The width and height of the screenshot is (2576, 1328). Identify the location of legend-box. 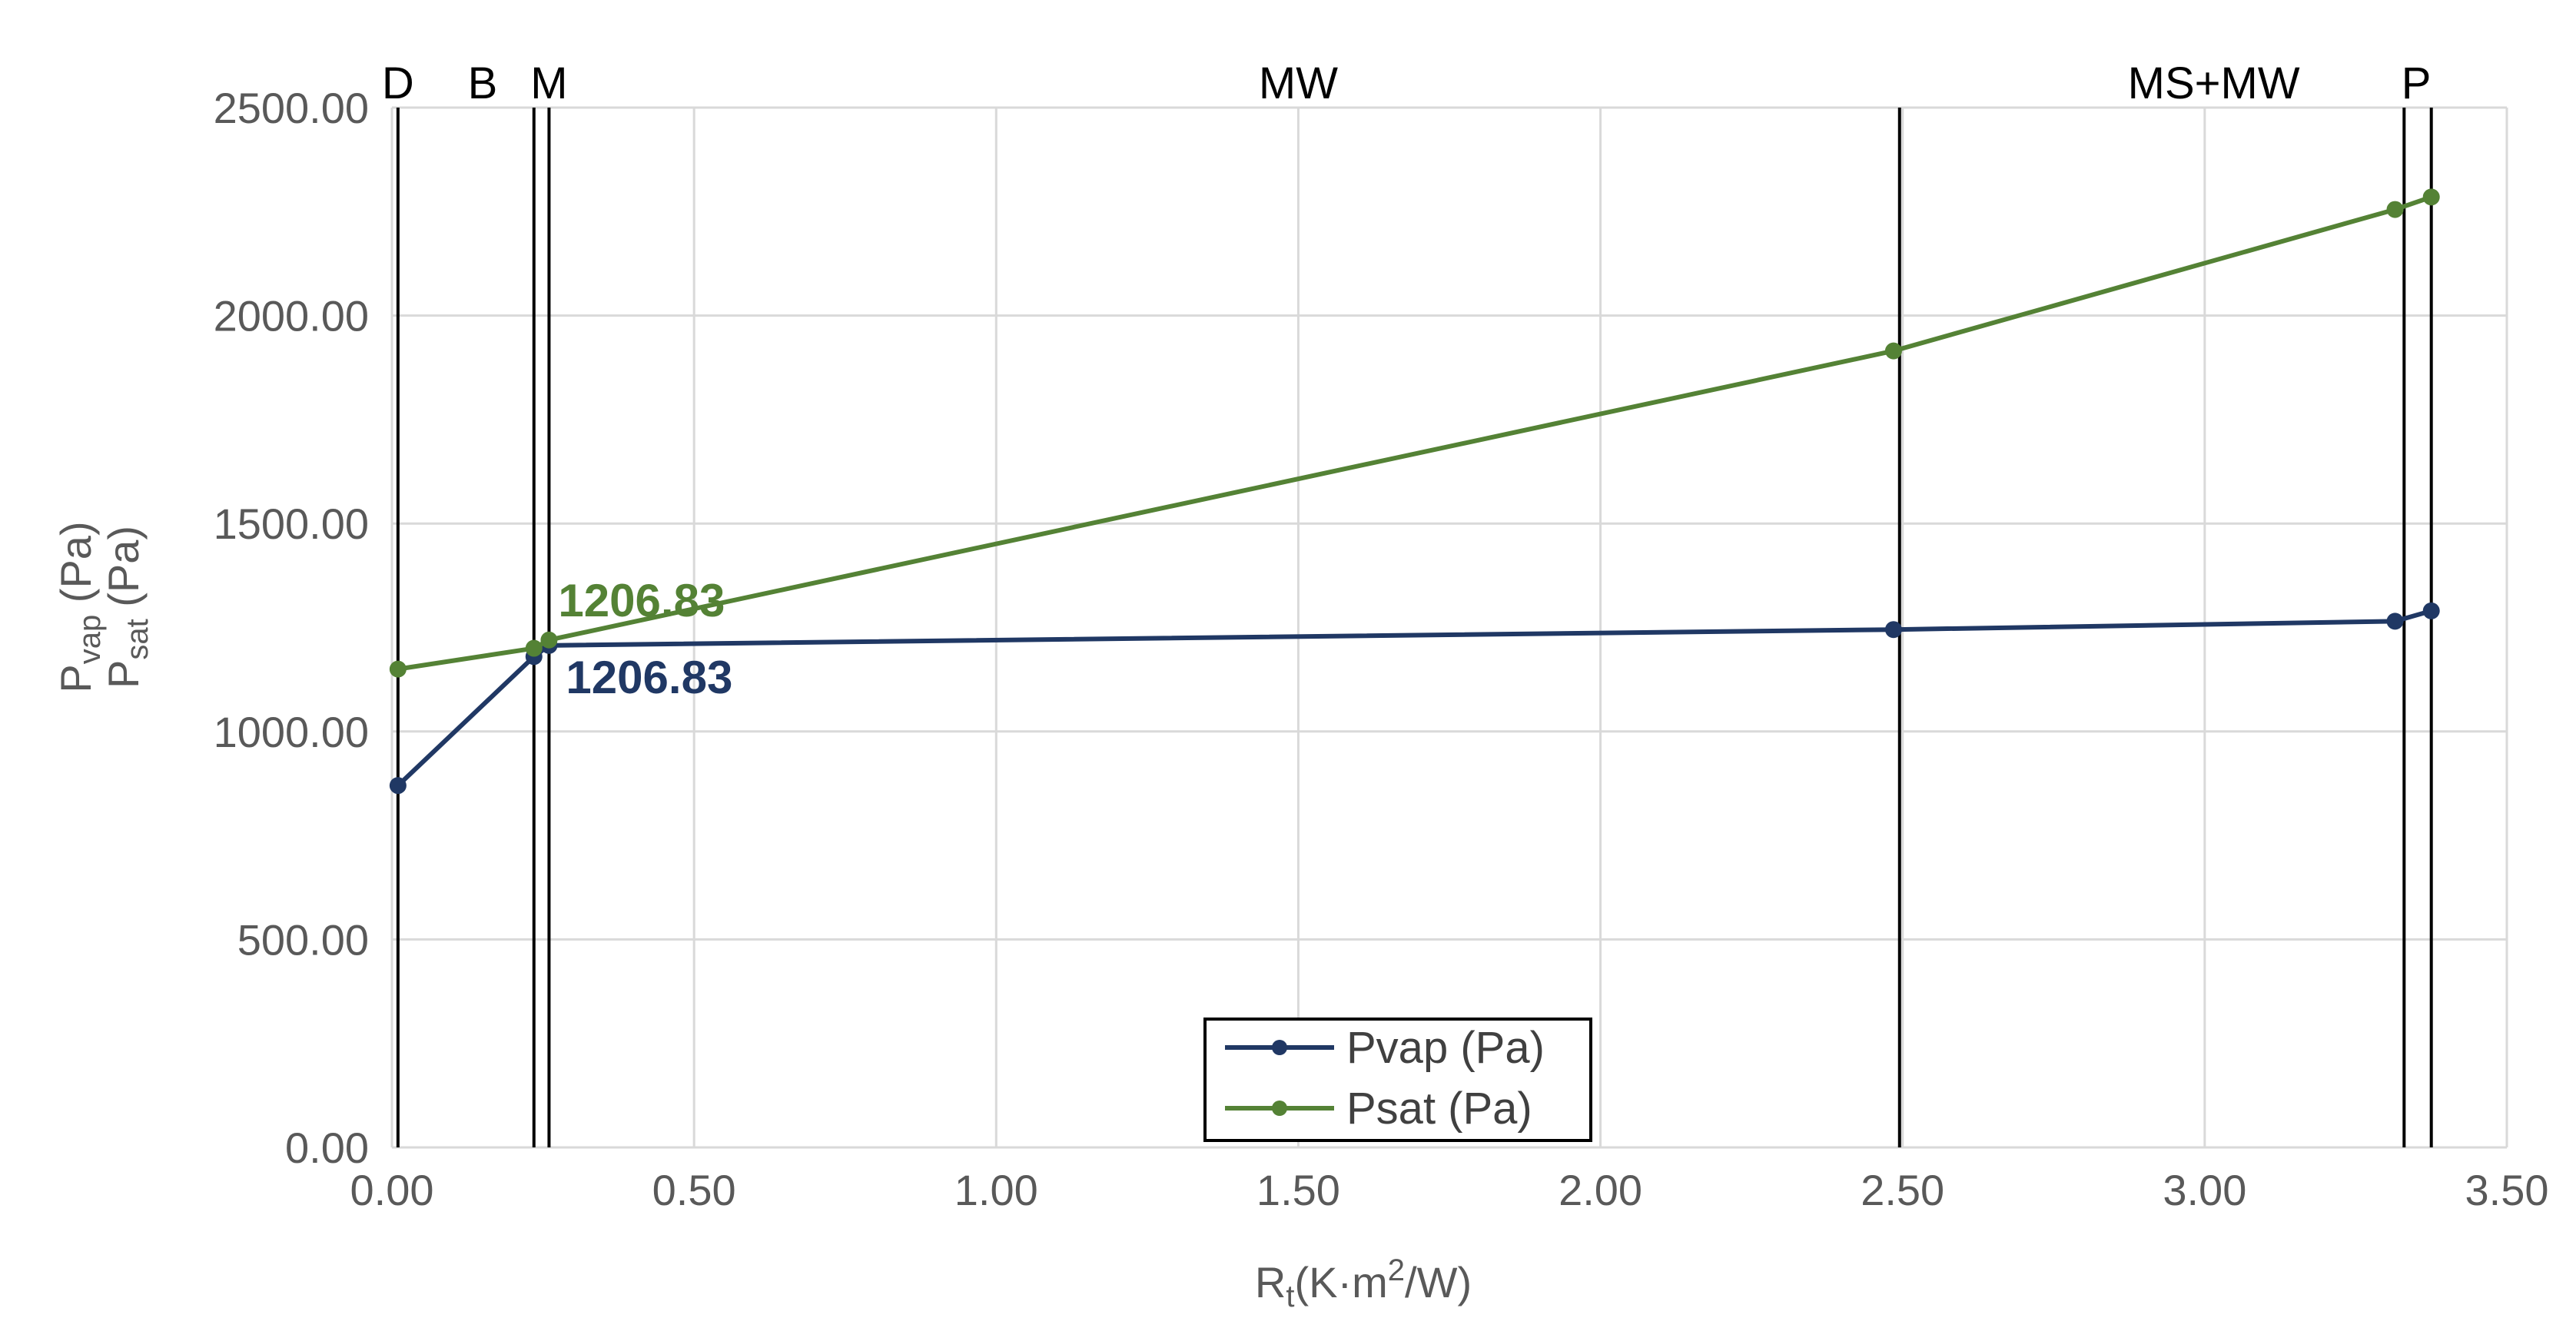
(1397, 1080).